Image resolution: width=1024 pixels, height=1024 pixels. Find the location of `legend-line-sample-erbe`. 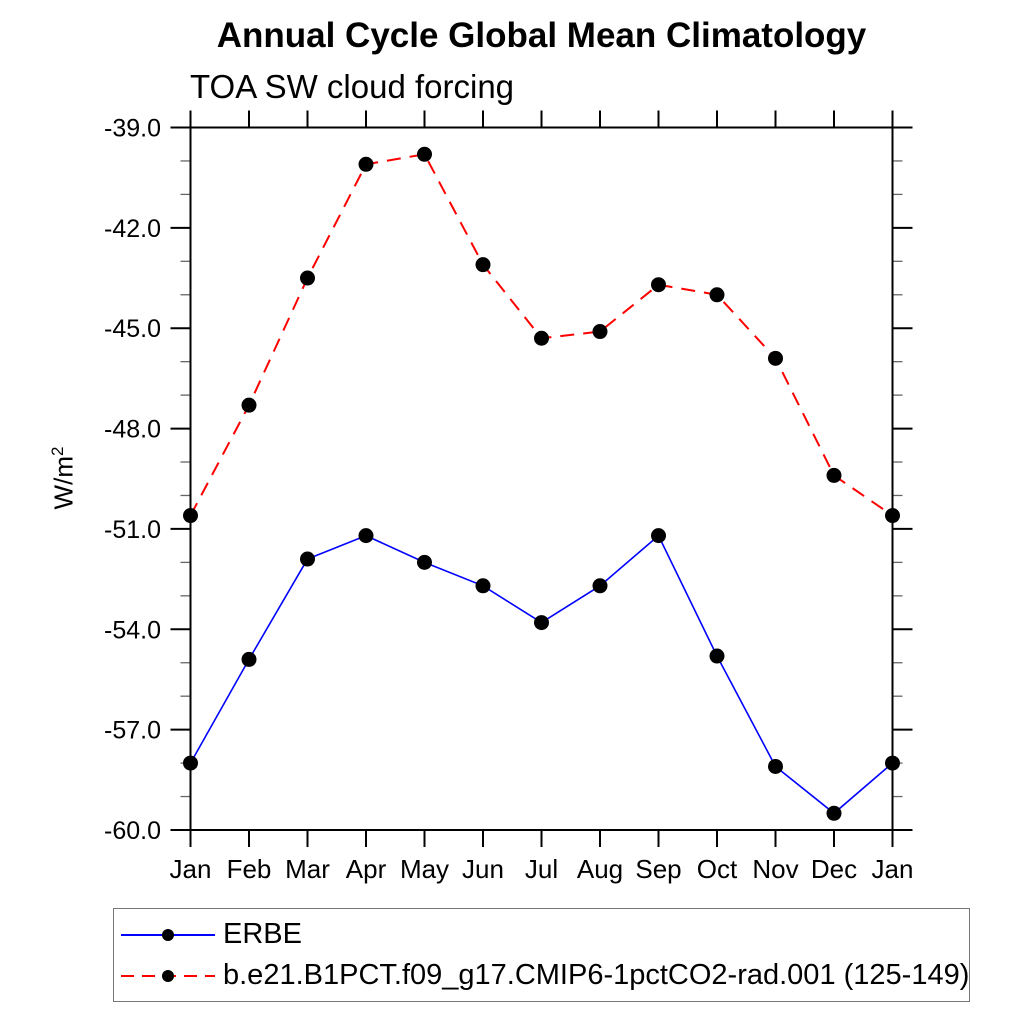

legend-line-sample-erbe is located at coordinates (168, 934).